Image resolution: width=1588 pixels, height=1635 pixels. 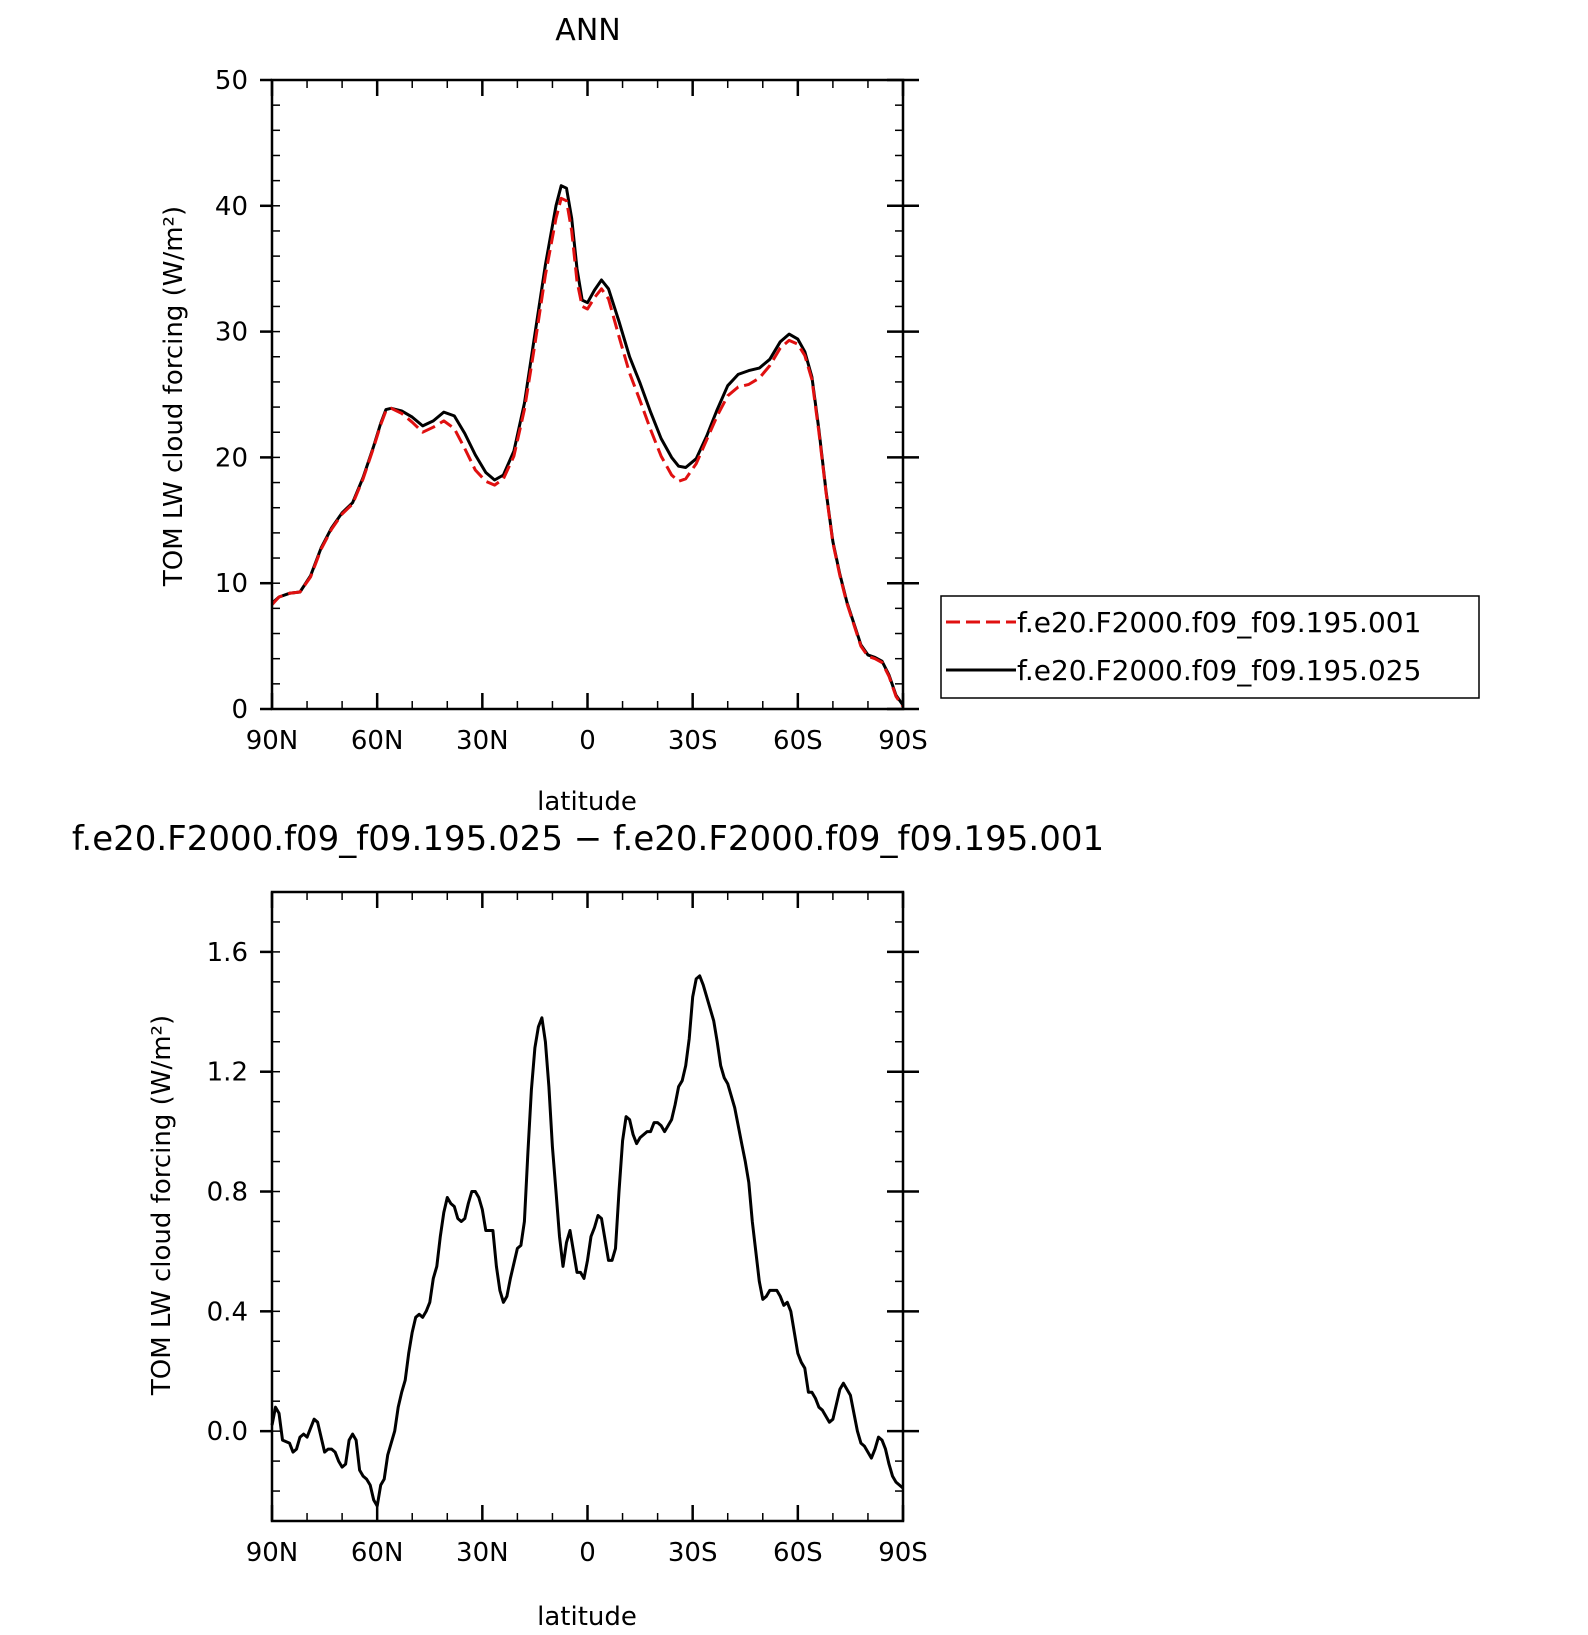 I want to click on top-x-tick-labels: 90N 60N 30N 0 30S 60S 90S, so click(x=587, y=741).